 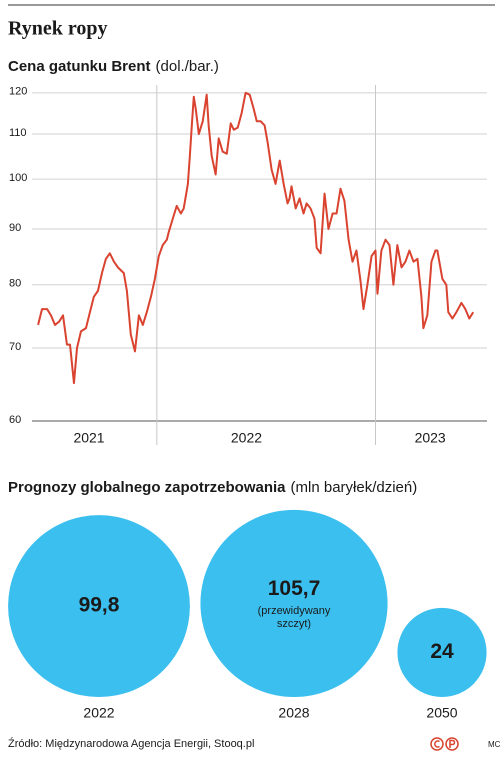 What do you see at coordinates (147, 487) in the screenshot?
I see `chart-title-main: Prognozy globalnego zapotrzebowania` at bounding box center [147, 487].